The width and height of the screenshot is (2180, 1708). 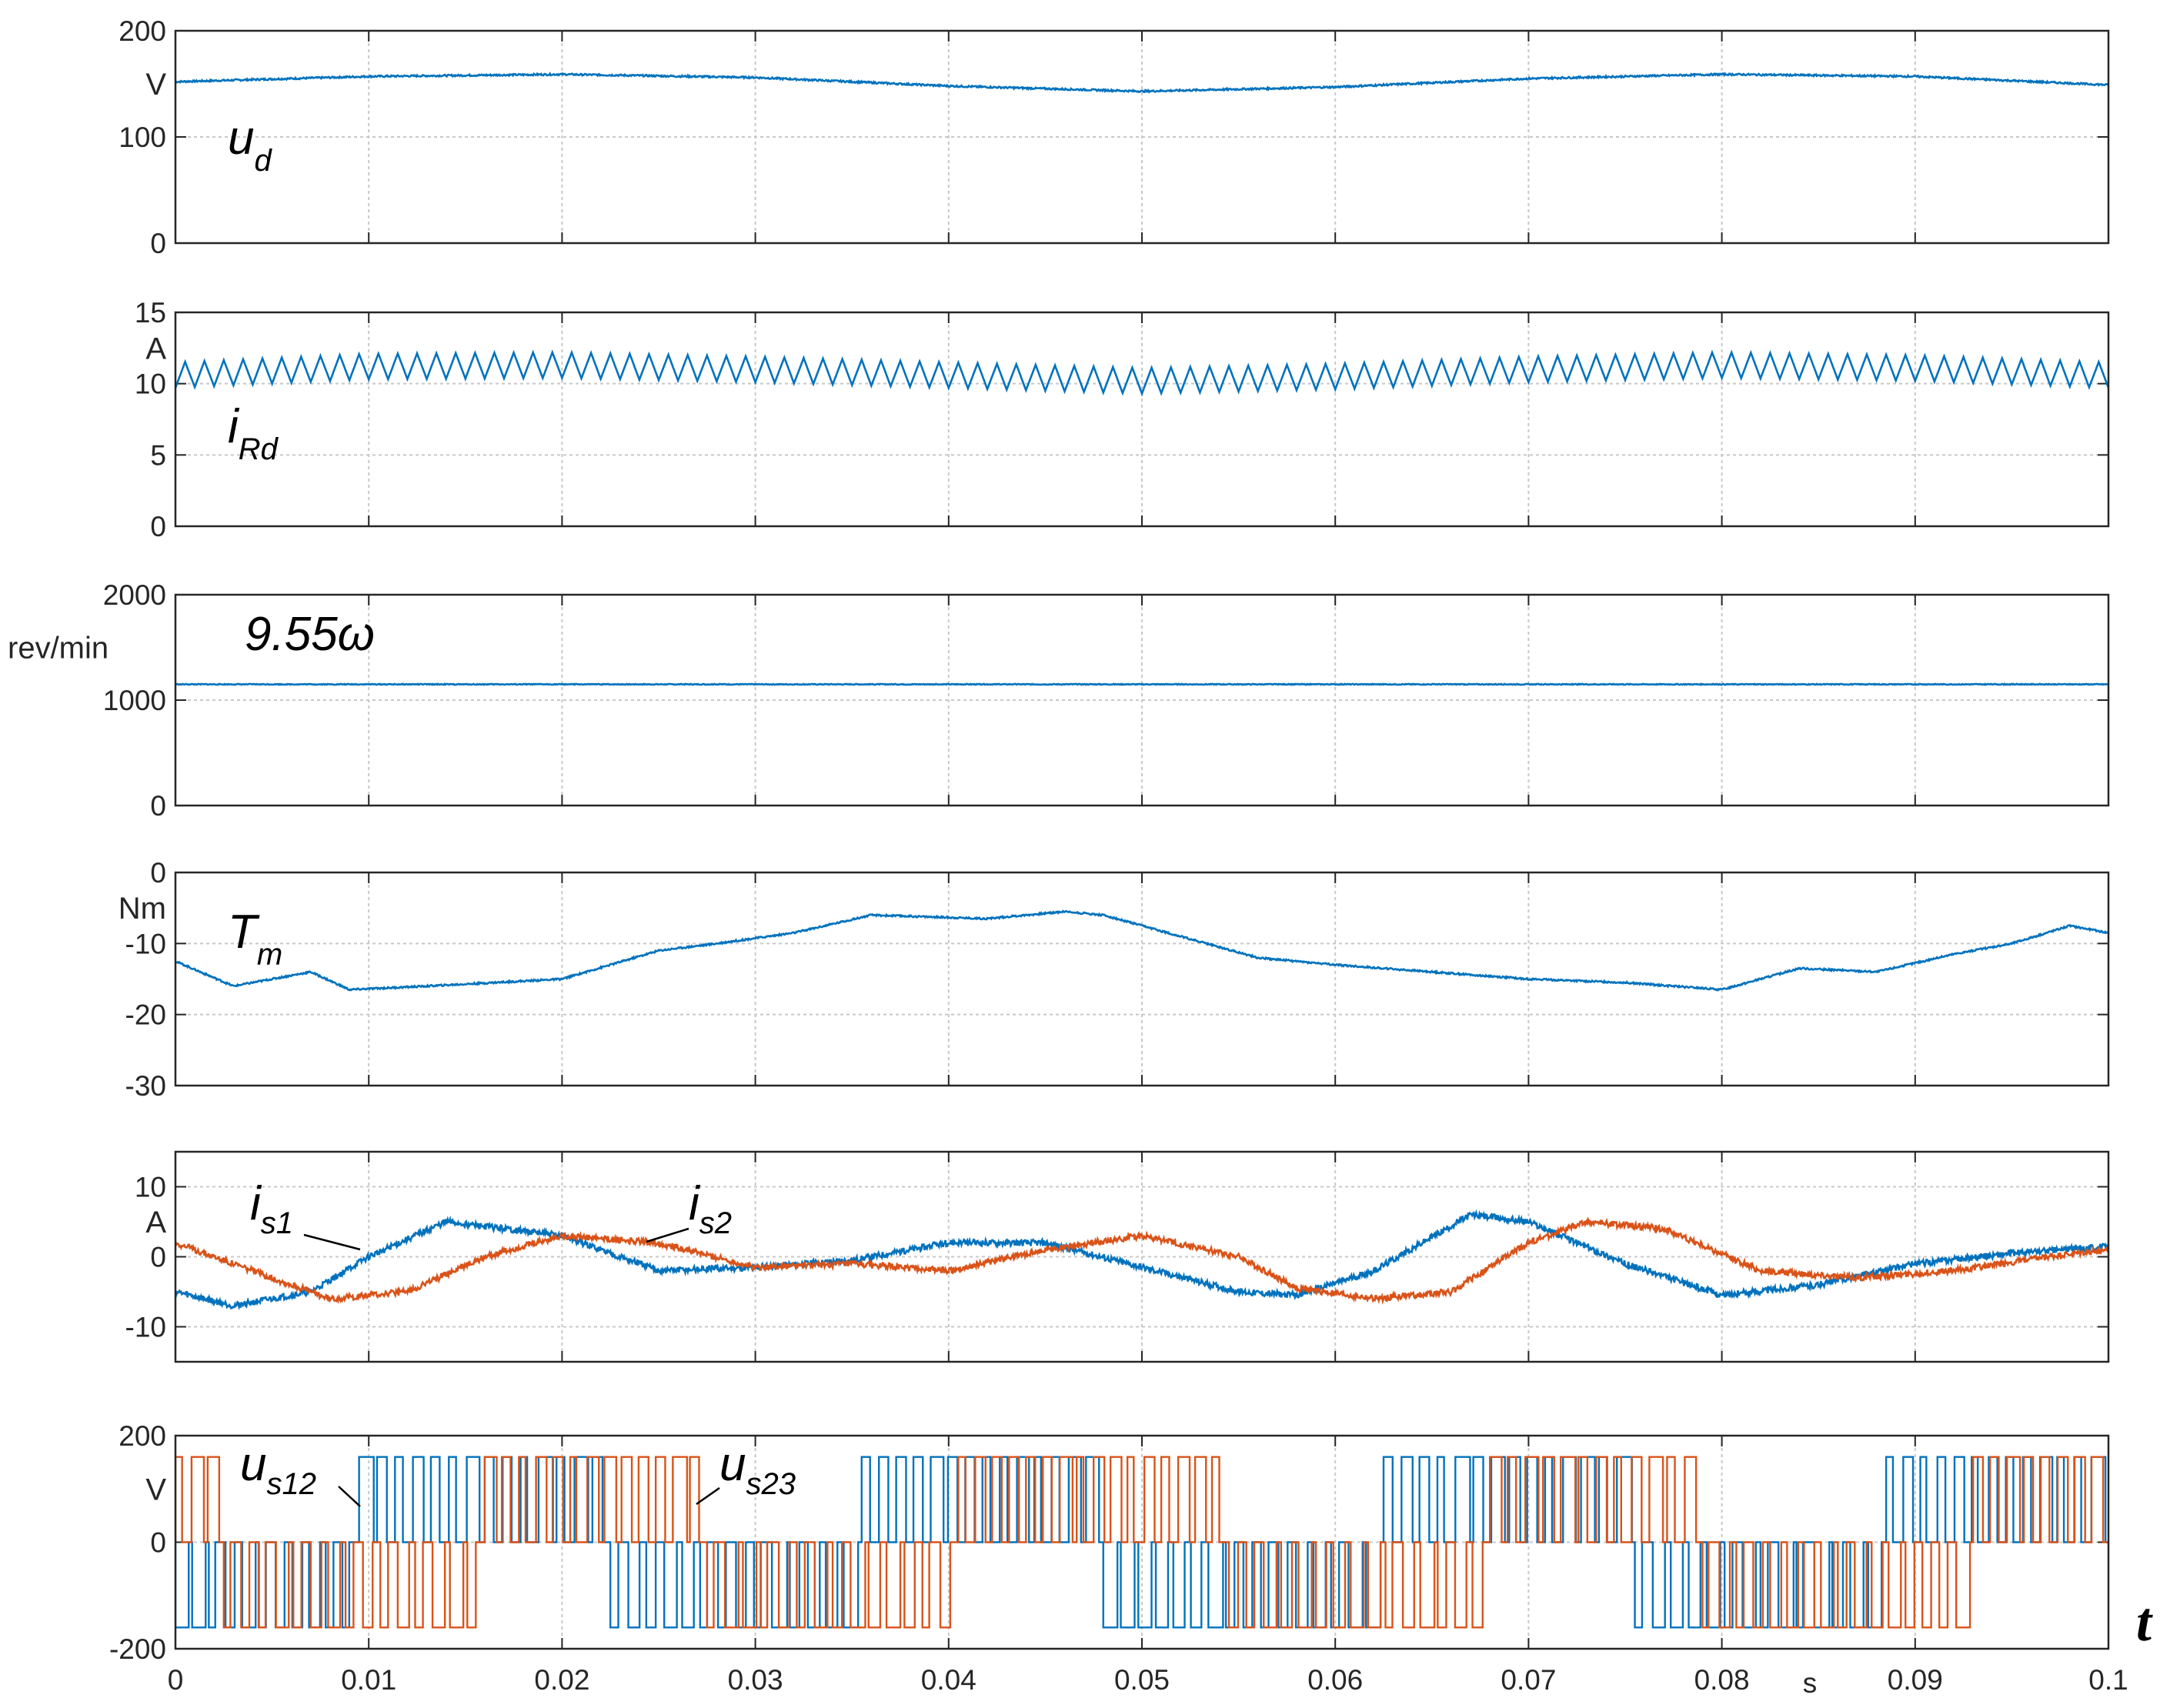 I want to click on signal-label: iRd, so click(x=253, y=433).